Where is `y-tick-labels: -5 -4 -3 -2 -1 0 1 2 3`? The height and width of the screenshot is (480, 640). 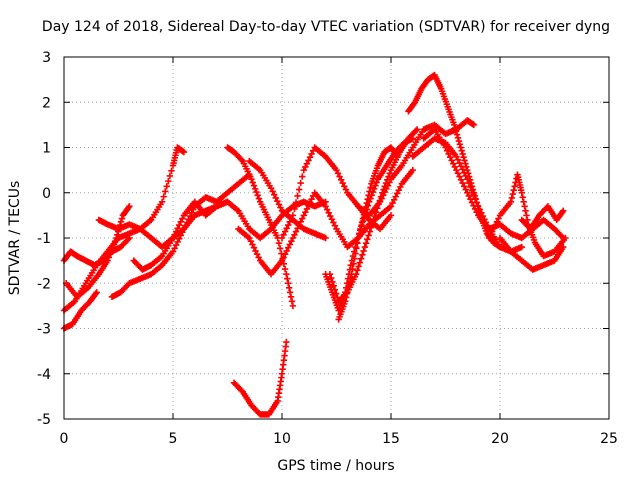
y-tick-labels: -5 -4 -3 -2 -1 0 1 2 3 is located at coordinates (44, 239).